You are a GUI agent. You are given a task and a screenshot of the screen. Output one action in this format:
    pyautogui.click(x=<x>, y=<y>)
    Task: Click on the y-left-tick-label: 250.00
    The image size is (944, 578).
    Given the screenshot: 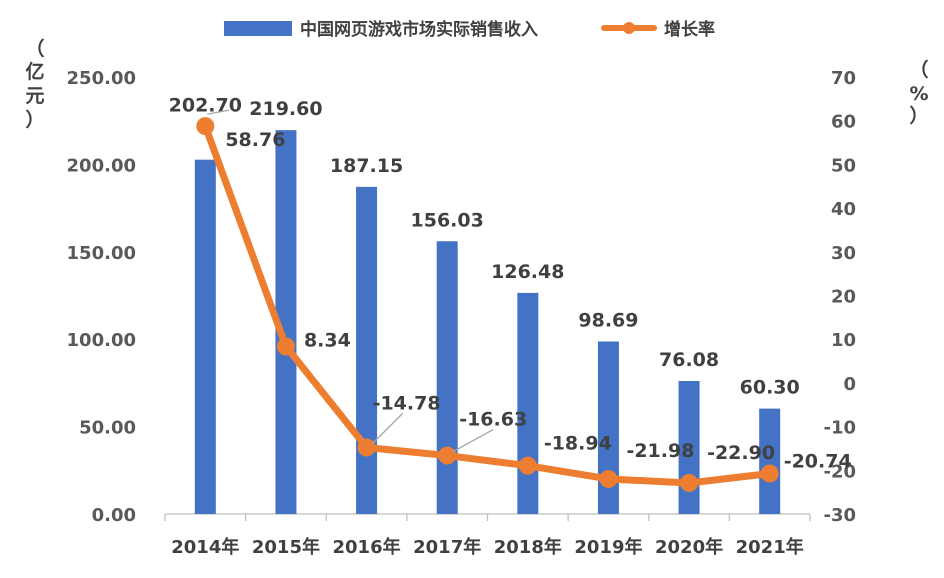 What is the action you would take?
    pyautogui.click(x=101, y=78)
    